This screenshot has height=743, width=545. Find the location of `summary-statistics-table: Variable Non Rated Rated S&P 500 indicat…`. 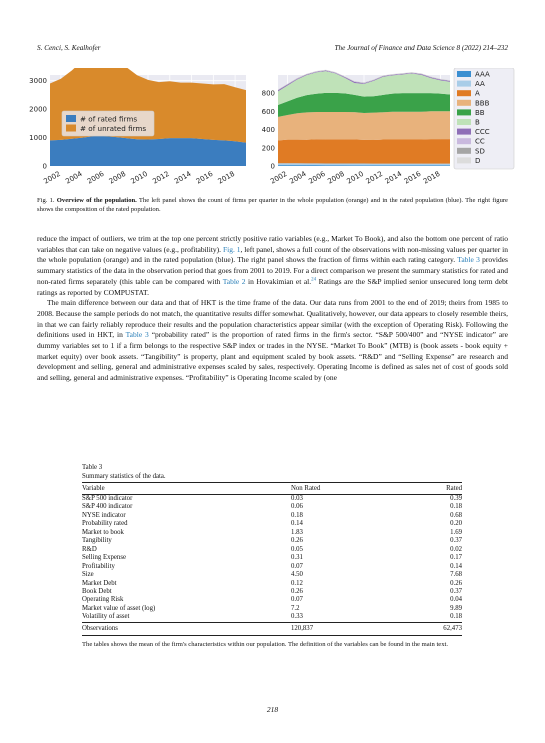

summary-statistics-table: Variable Non Rated Rated S&P 500 indicat… is located at coordinates (272, 559).